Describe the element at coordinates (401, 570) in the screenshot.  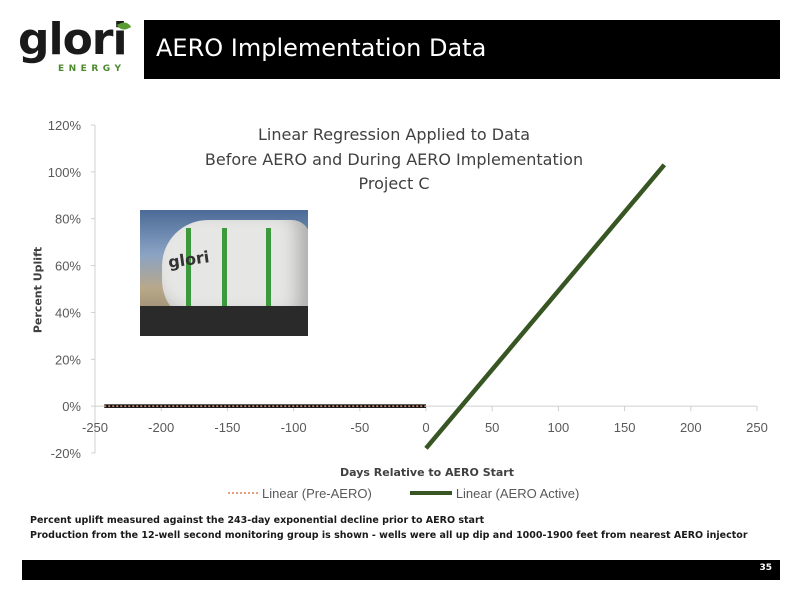
I see `footer-bar: 35` at that location.